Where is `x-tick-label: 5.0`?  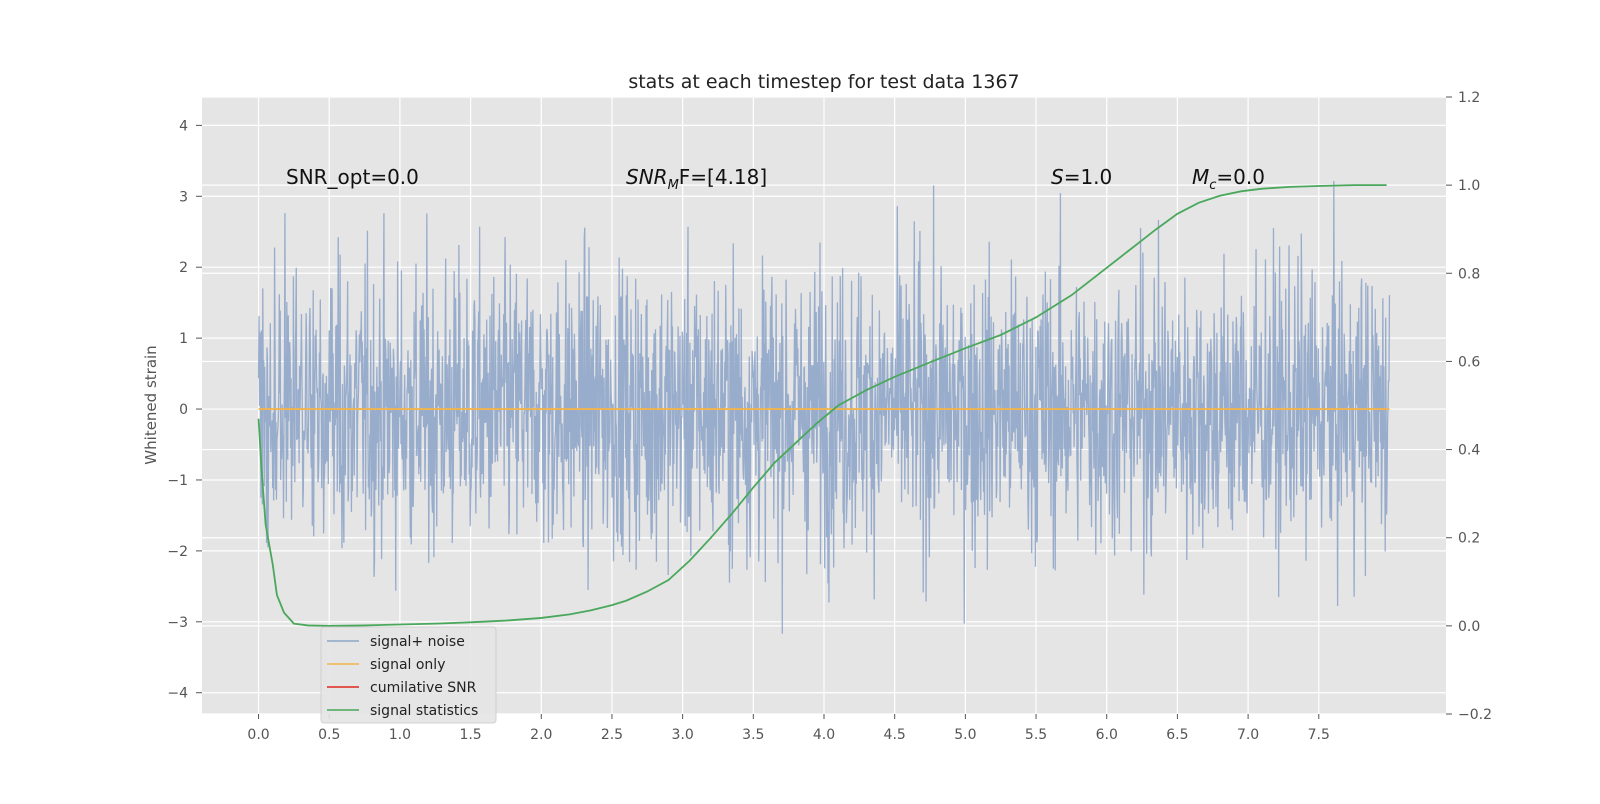 x-tick-label: 5.0 is located at coordinates (965, 735).